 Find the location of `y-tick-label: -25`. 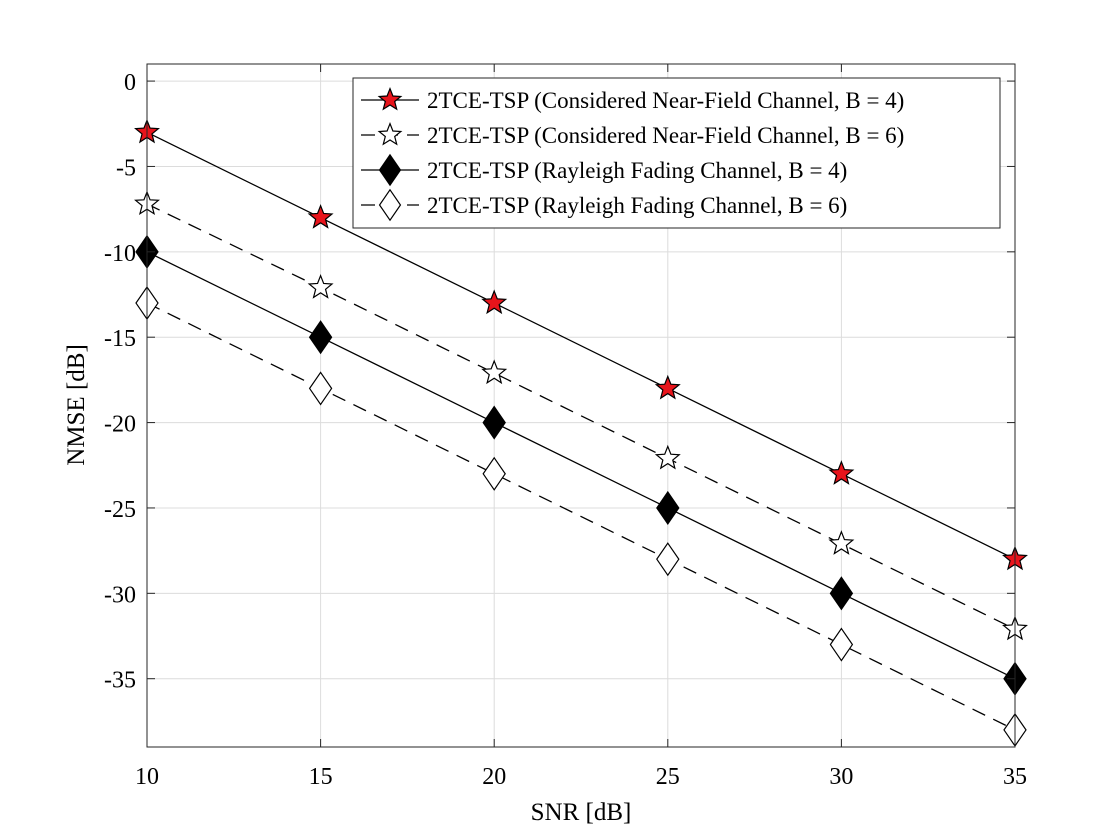

y-tick-label: -25 is located at coordinates (120, 510).